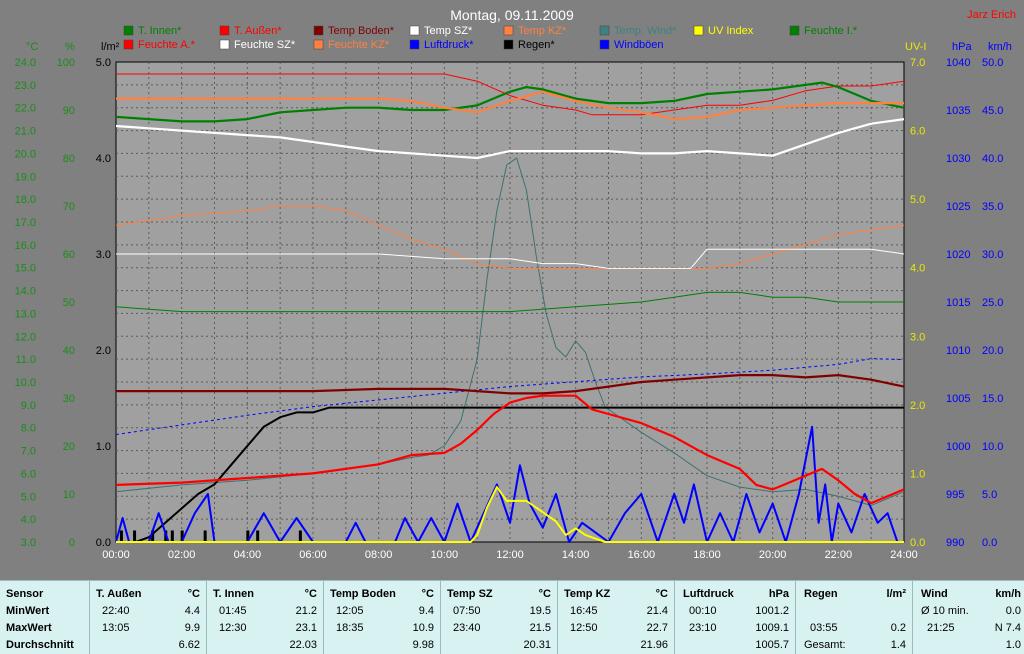 The height and width of the screenshot is (654, 1024). Describe the element at coordinates (110, 47) in the screenshot. I see `axis-unit-label: l/m²` at that location.